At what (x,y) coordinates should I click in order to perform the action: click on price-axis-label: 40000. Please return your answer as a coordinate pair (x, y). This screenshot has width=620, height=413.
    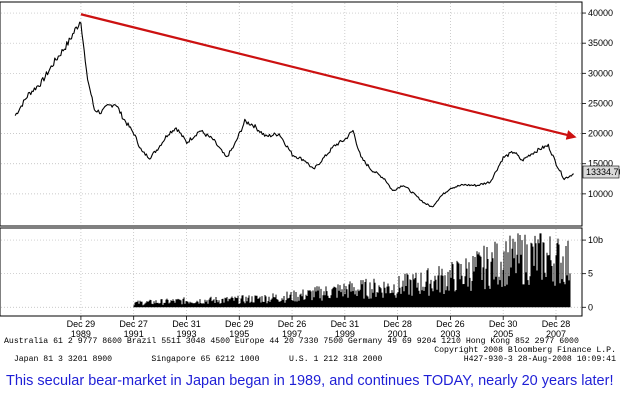
    Looking at the image, I should click on (600, 13).